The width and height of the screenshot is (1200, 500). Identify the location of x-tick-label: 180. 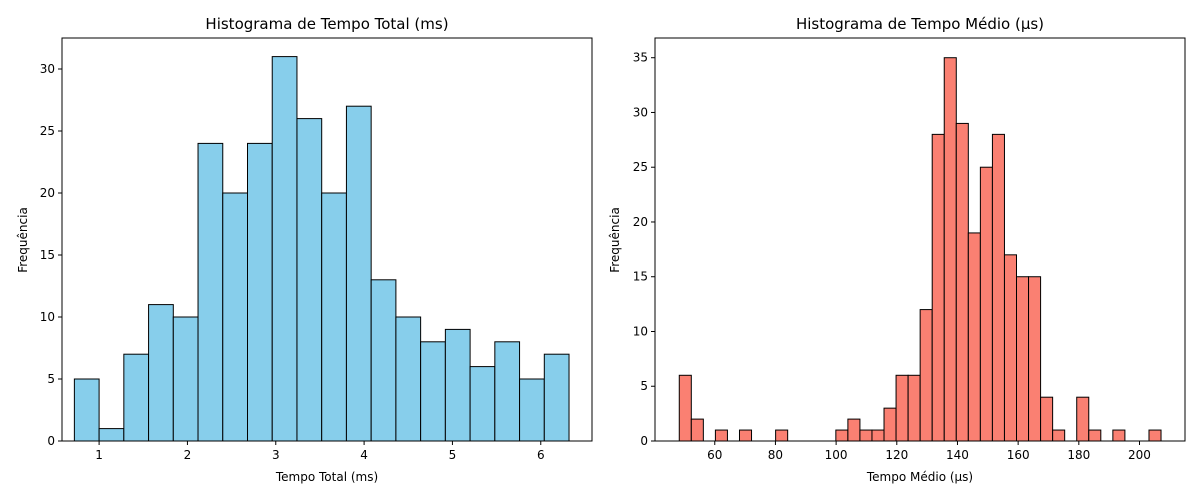
(1078, 455).